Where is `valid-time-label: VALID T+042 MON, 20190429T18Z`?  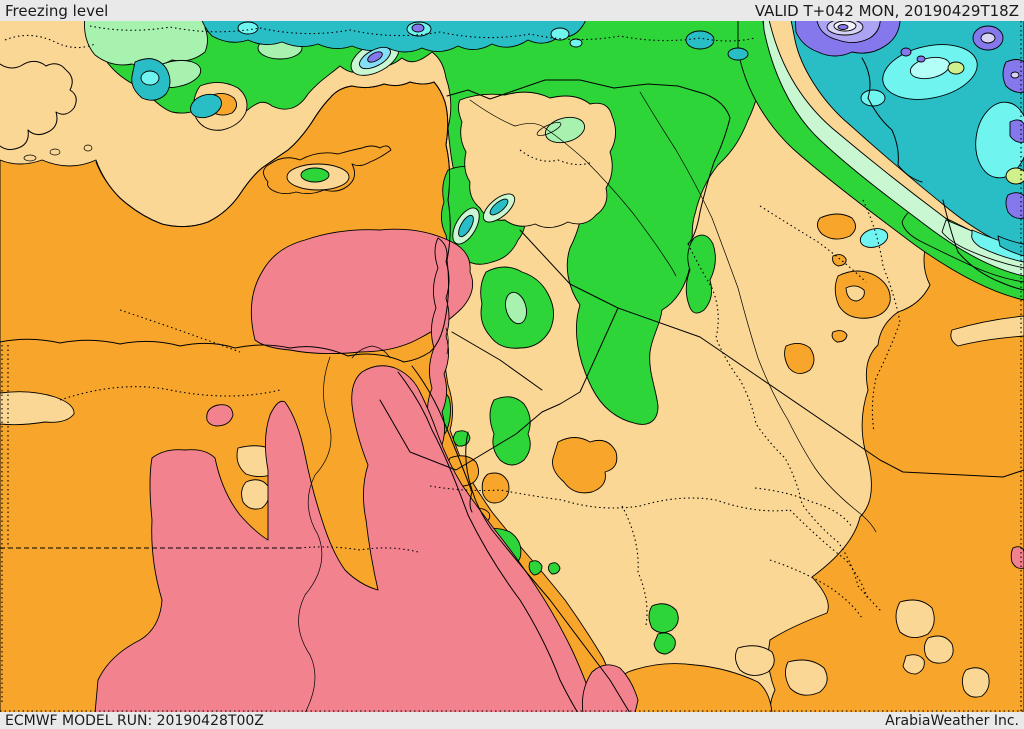 valid-time-label: VALID T+042 MON, 20190429T18Z is located at coordinates (886, 10).